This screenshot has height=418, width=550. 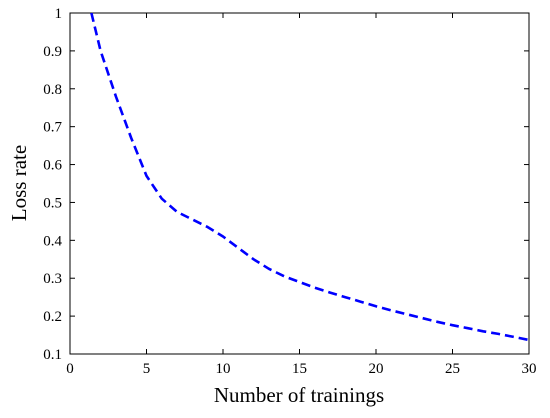 What do you see at coordinates (52, 203) in the screenshot?
I see `y-tick-label: 0.5` at bounding box center [52, 203].